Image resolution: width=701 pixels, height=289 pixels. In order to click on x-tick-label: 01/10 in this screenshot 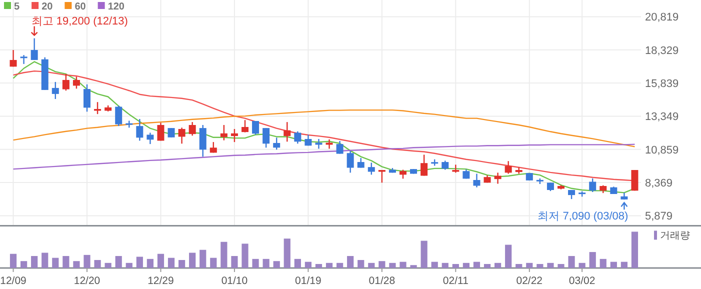, I will do `click(234, 281)`.